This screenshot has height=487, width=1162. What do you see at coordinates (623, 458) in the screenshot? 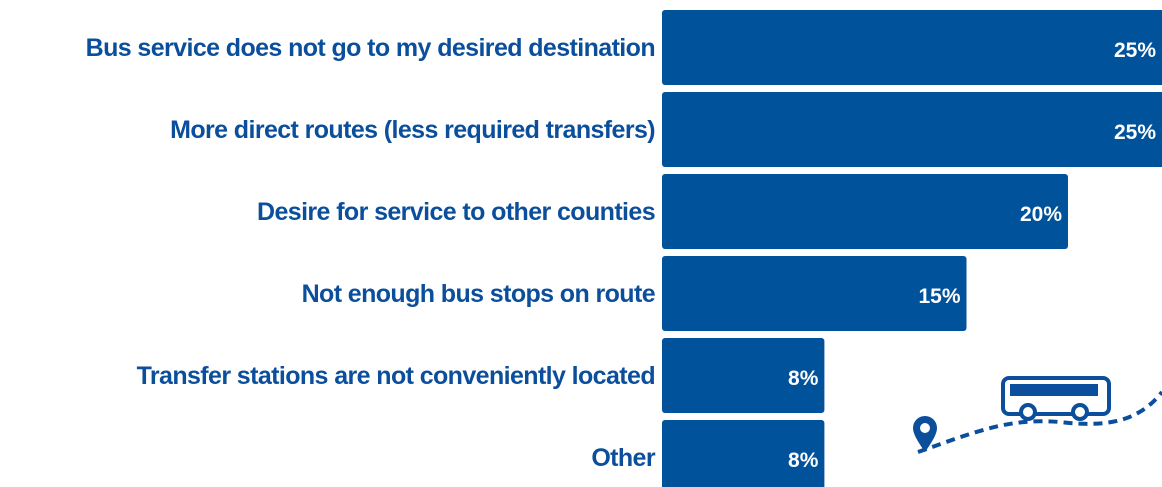
I see `category-label: Other` at bounding box center [623, 458].